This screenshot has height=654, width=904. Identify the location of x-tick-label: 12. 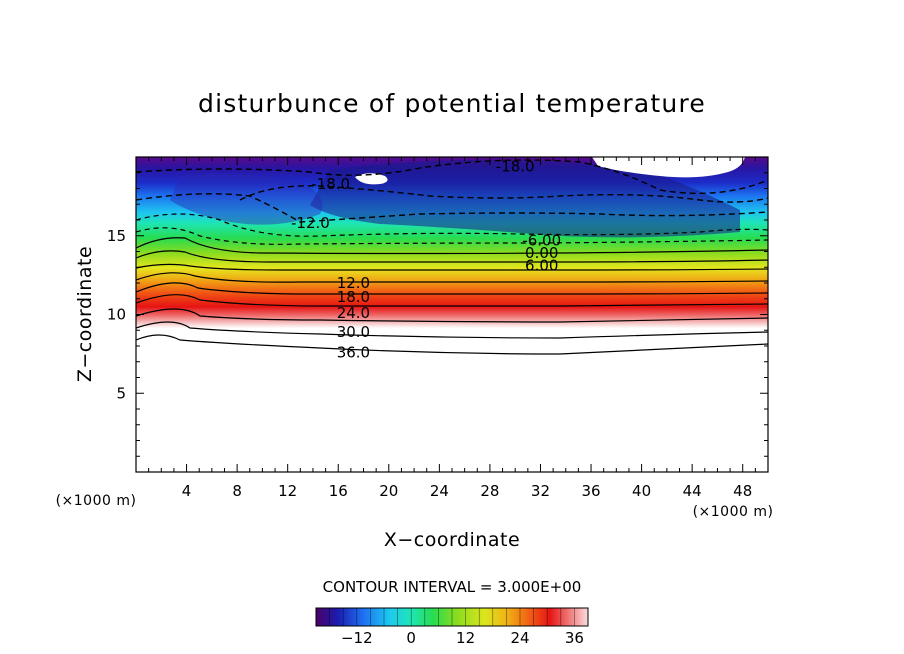
(287, 491).